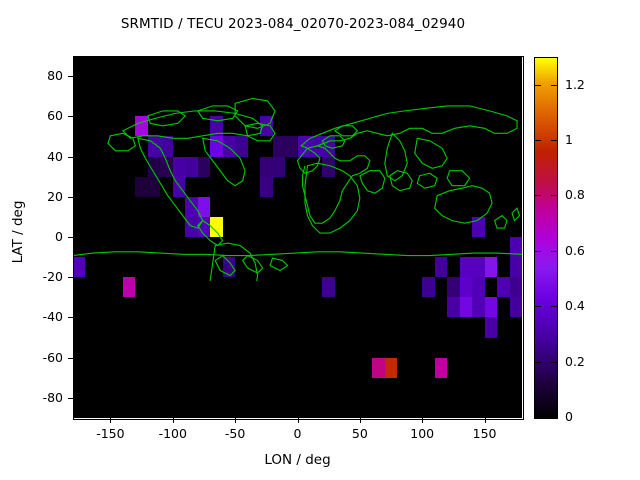 This screenshot has height=480, width=640. What do you see at coordinates (52, 277) in the screenshot?
I see `y-tick-label: -20` at bounding box center [52, 277].